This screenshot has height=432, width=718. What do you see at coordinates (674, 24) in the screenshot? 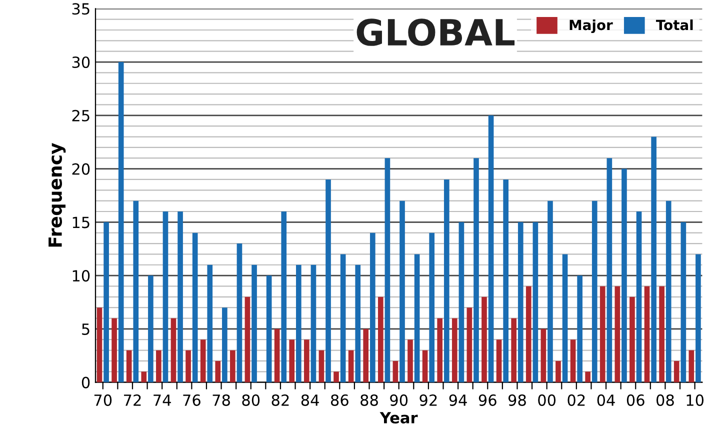
I see `legend-label: Total` at bounding box center [674, 24].